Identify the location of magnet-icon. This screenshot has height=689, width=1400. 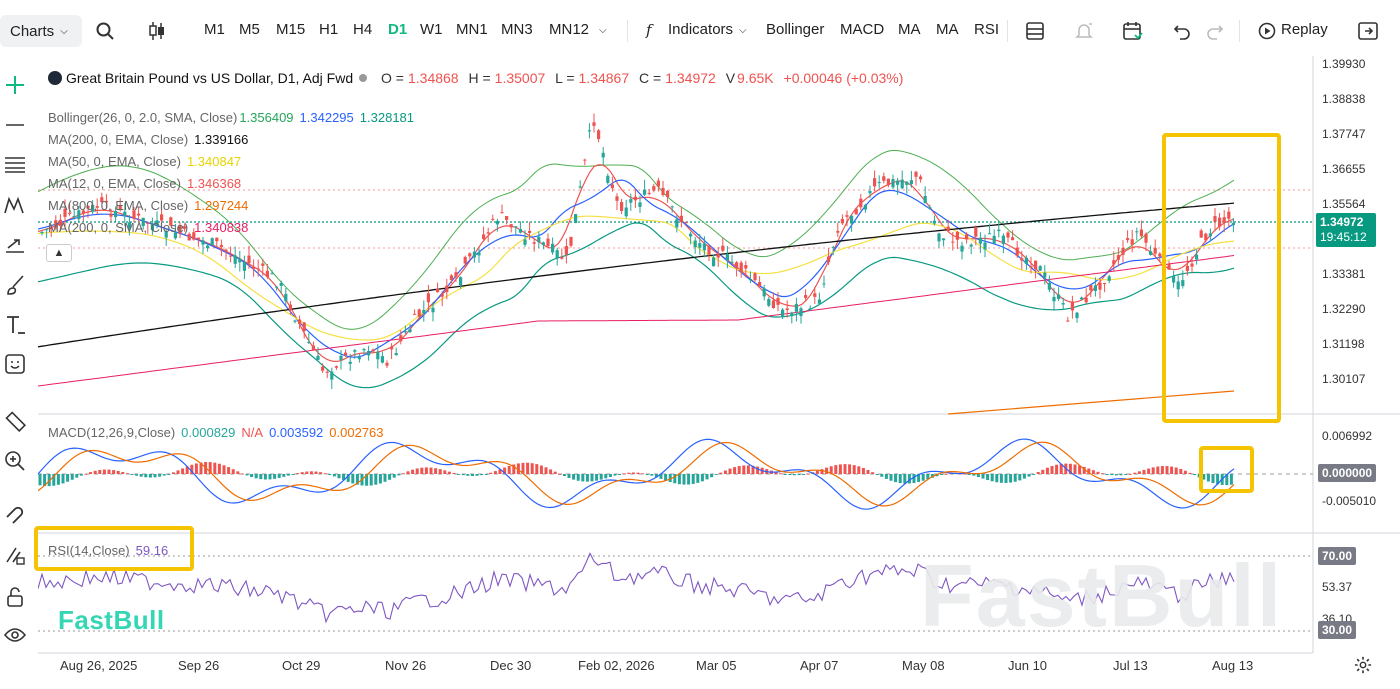
(15, 515).